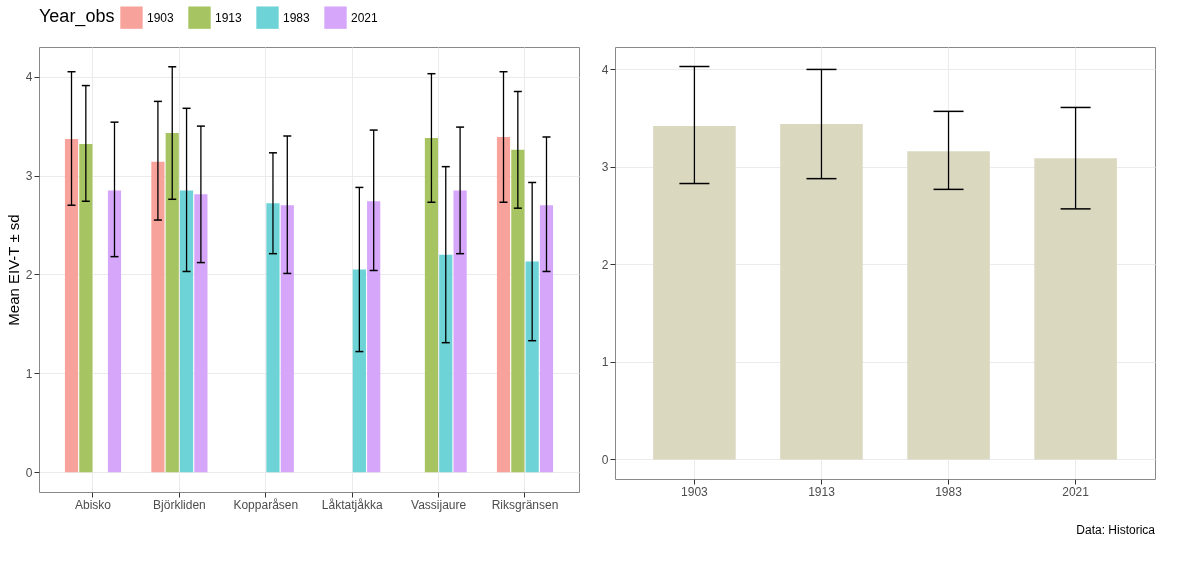 The height and width of the screenshot is (566, 1196). Describe the element at coordinates (77, 16) in the screenshot. I see `legend-title: Year_obs` at that location.